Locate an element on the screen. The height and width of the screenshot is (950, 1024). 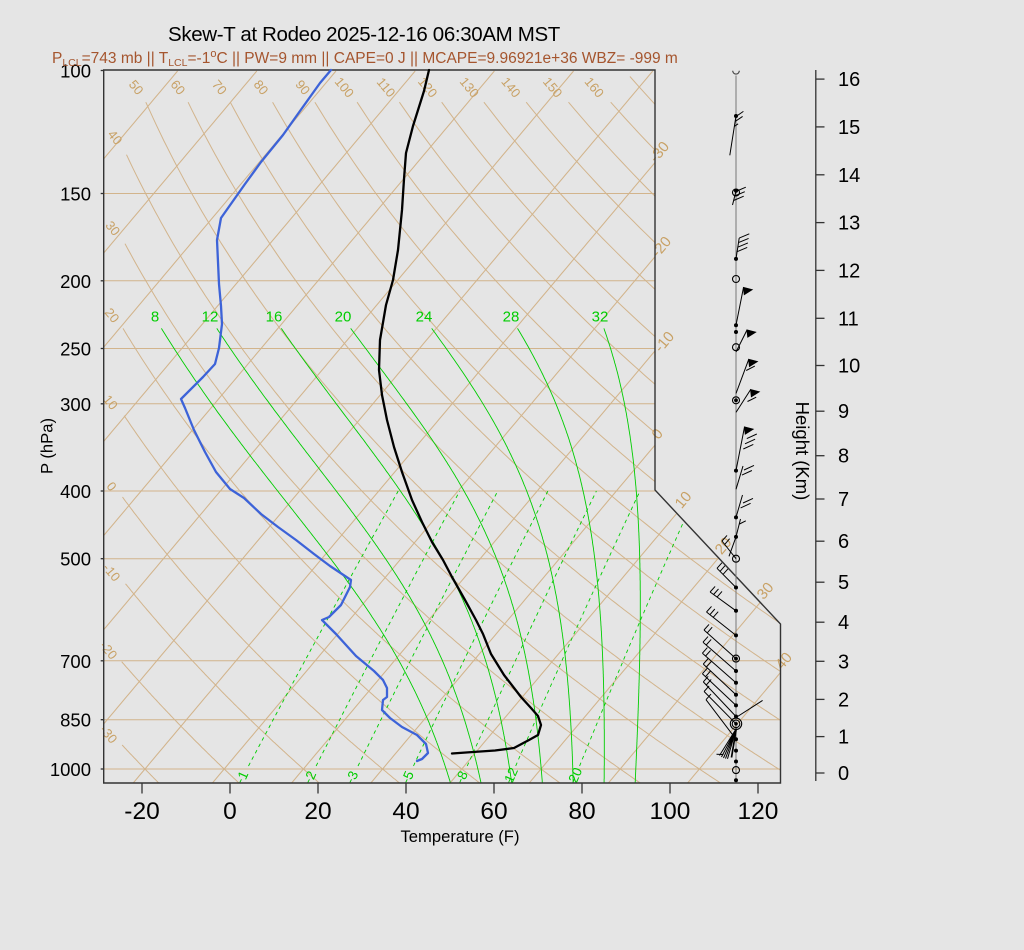
svg-text: 7 is located at coordinates (843, 500).